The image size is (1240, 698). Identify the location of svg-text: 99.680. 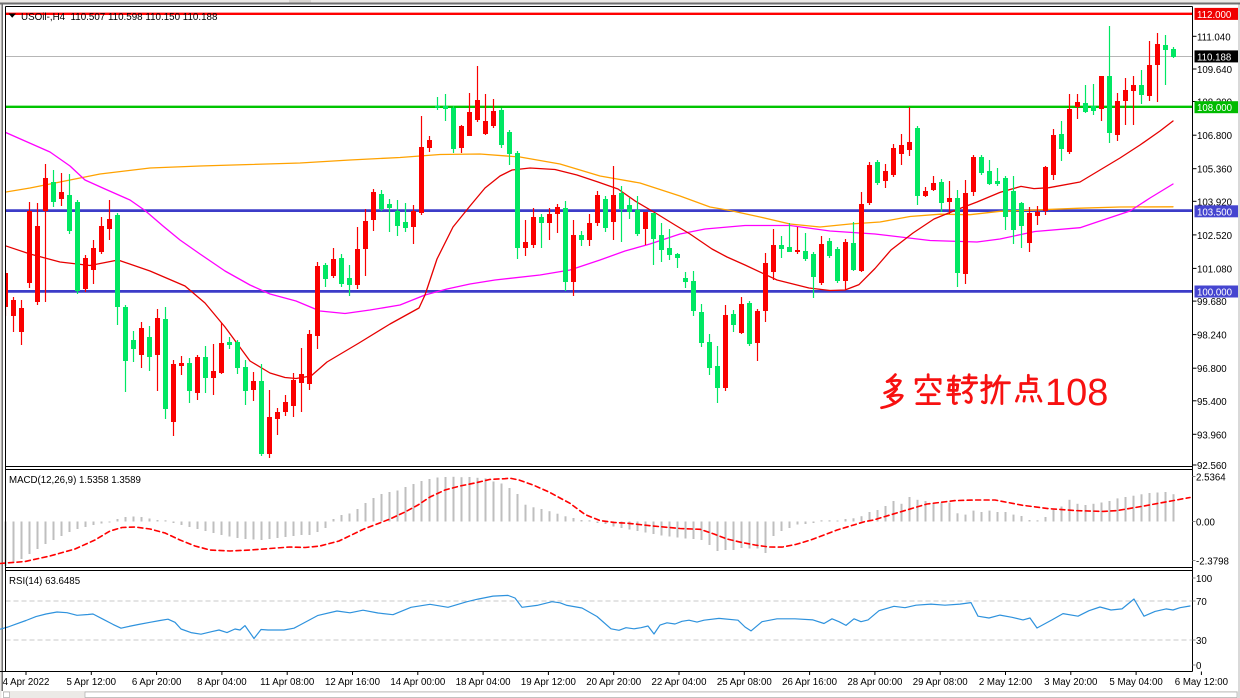
(1212, 302).